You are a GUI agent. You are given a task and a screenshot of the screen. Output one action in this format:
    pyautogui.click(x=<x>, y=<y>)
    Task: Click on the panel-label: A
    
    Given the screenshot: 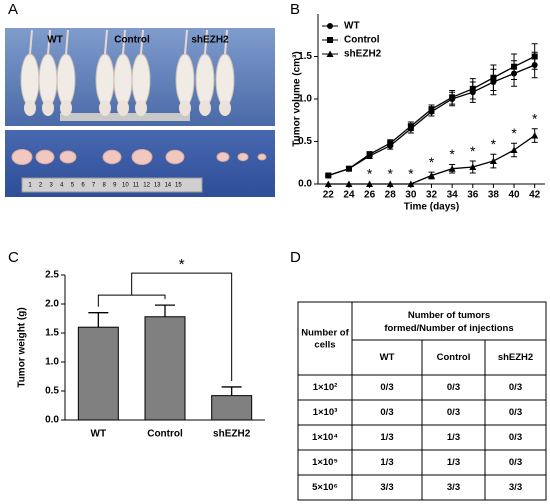 What is the action you would take?
    pyautogui.click(x=13, y=9)
    